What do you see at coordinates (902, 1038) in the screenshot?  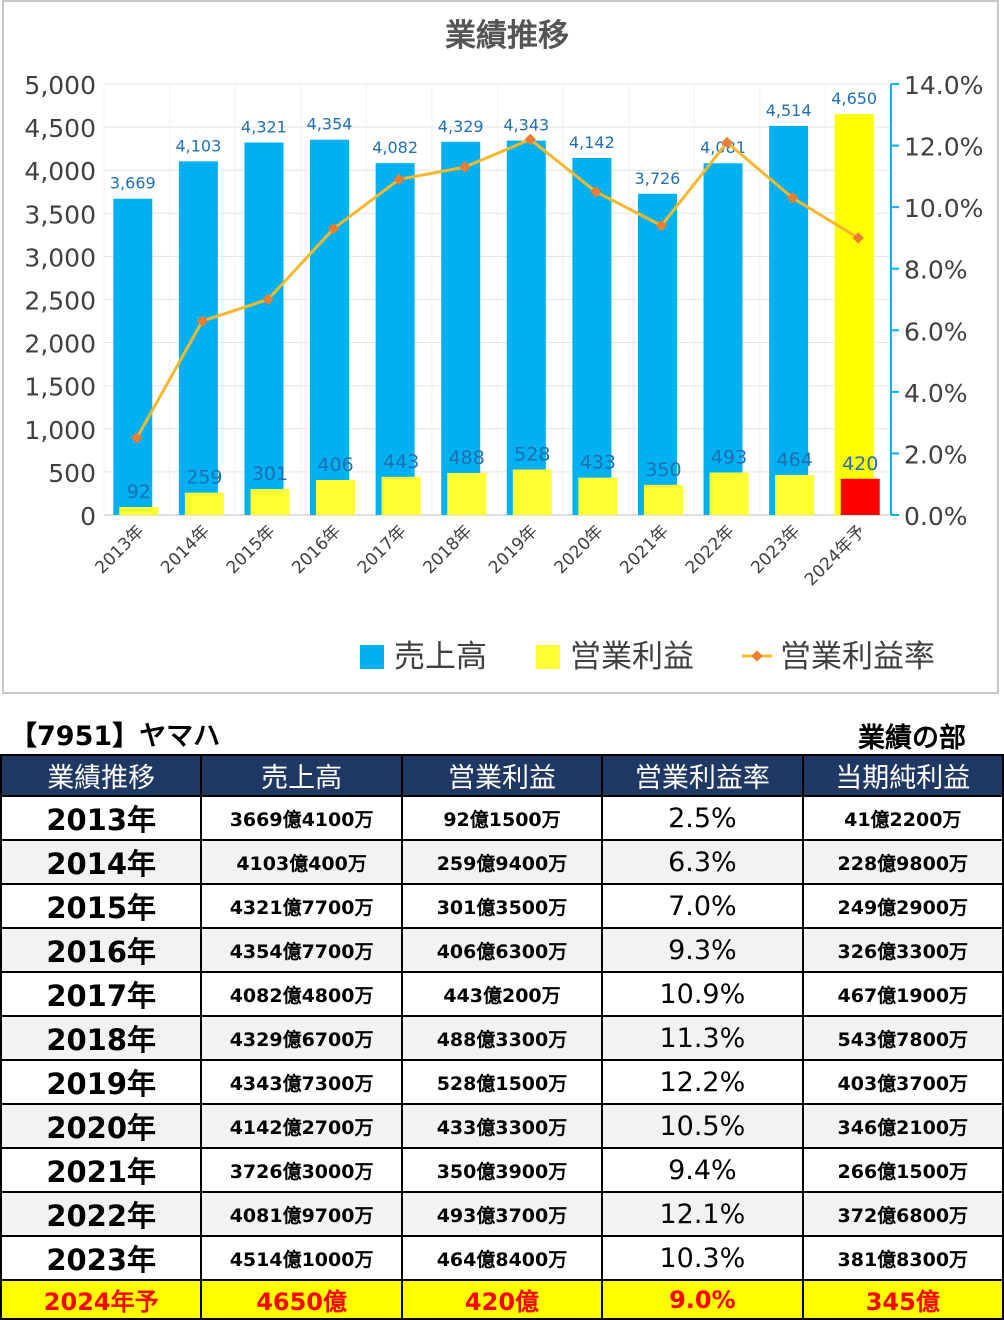 I see `cell-net-profit: 543億7800万` at bounding box center [902, 1038].